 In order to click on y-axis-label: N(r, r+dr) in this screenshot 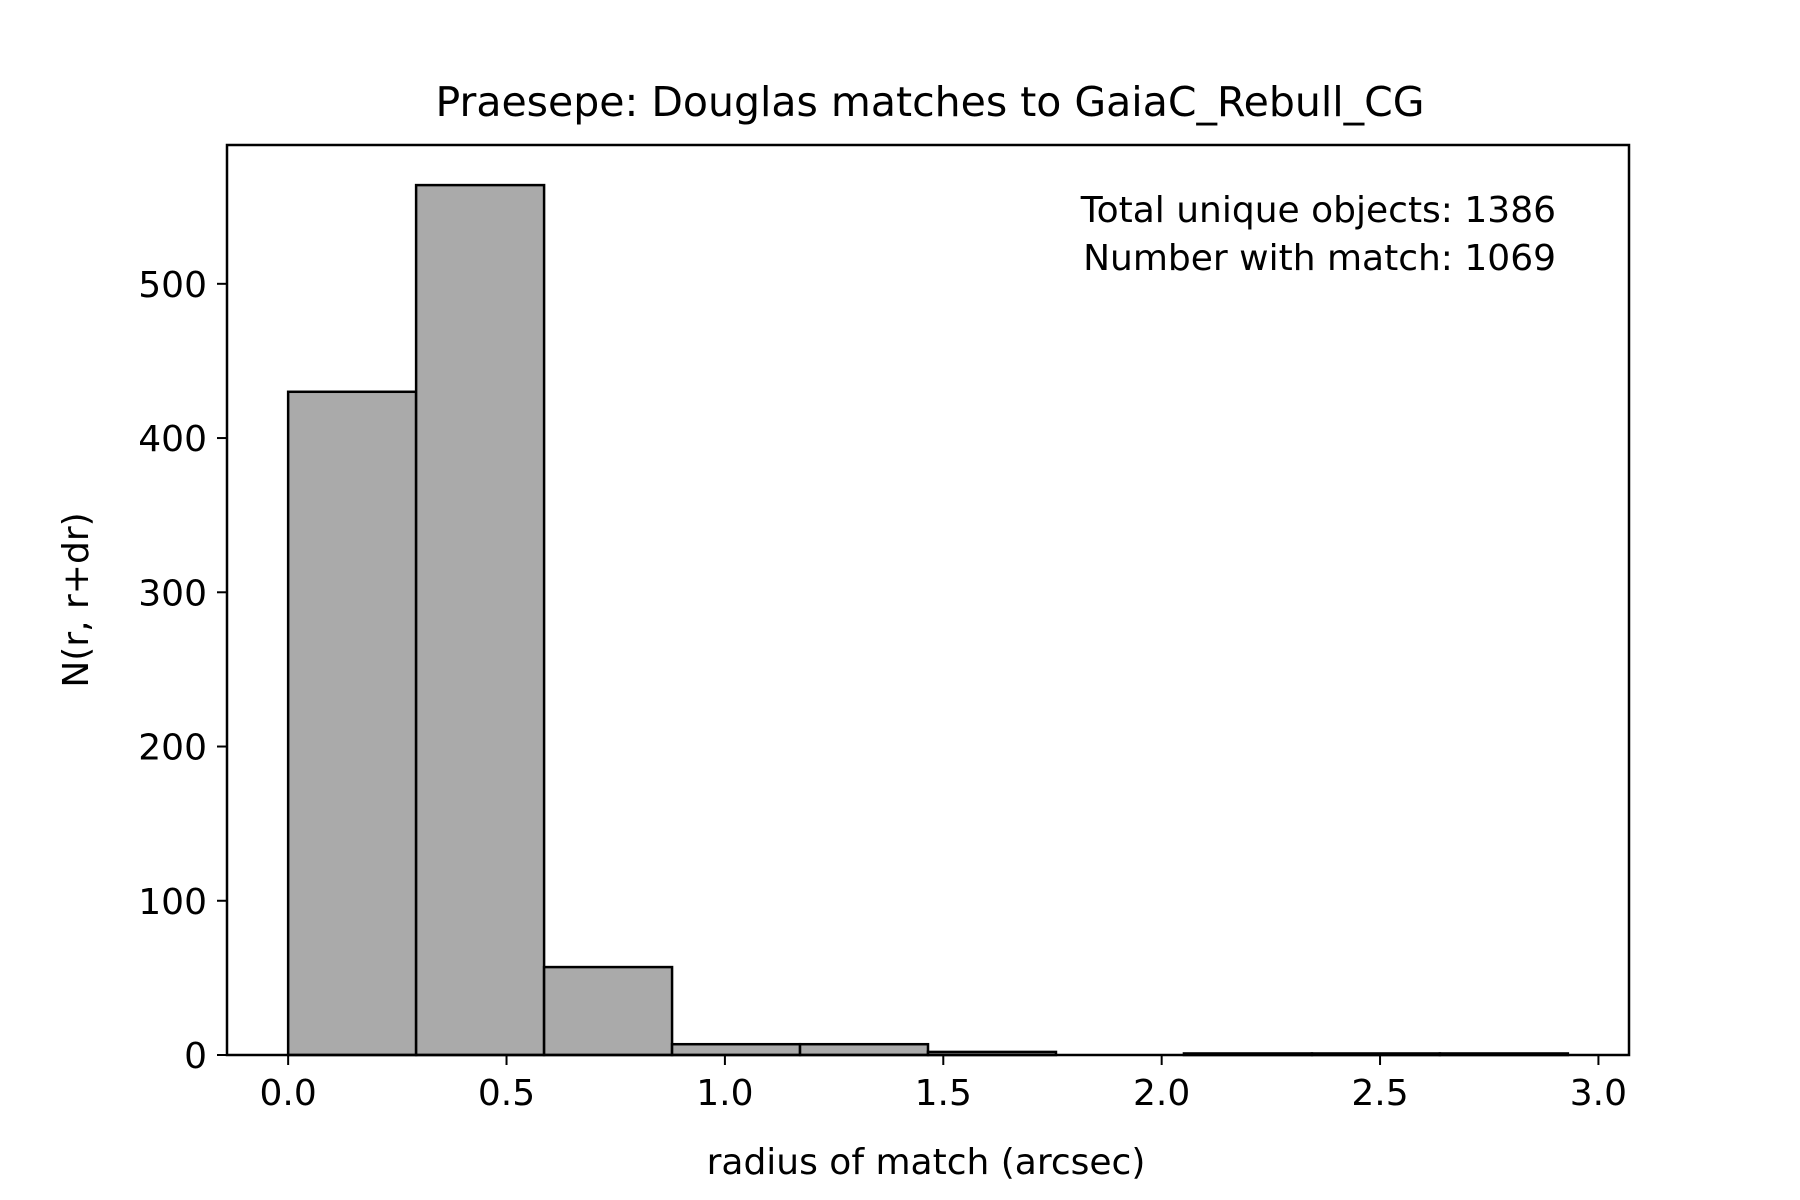, I will do `click(76, 599)`.